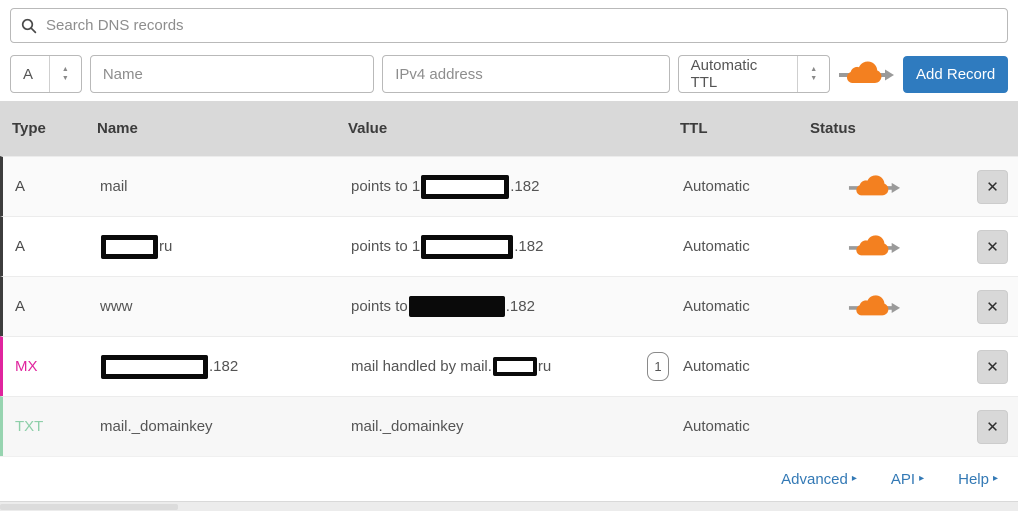 The height and width of the screenshot is (511, 1018). Describe the element at coordinates (225, 246) in the screenshot. I see `record-name: ru` at that location.